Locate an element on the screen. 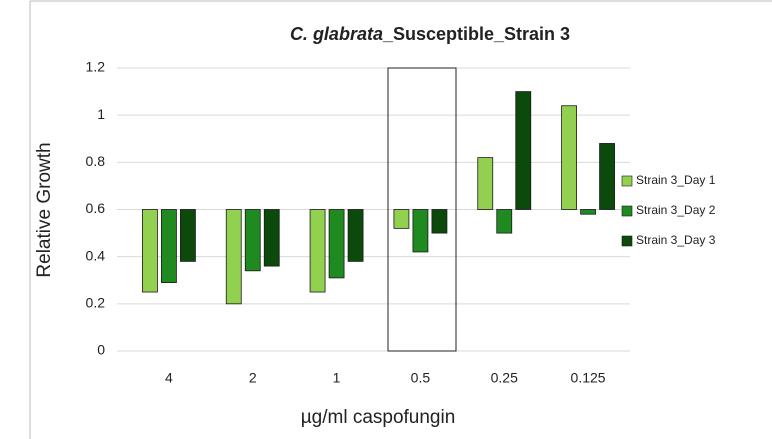  y-tick-label: 0.6 is located at coordinates (96, 208).